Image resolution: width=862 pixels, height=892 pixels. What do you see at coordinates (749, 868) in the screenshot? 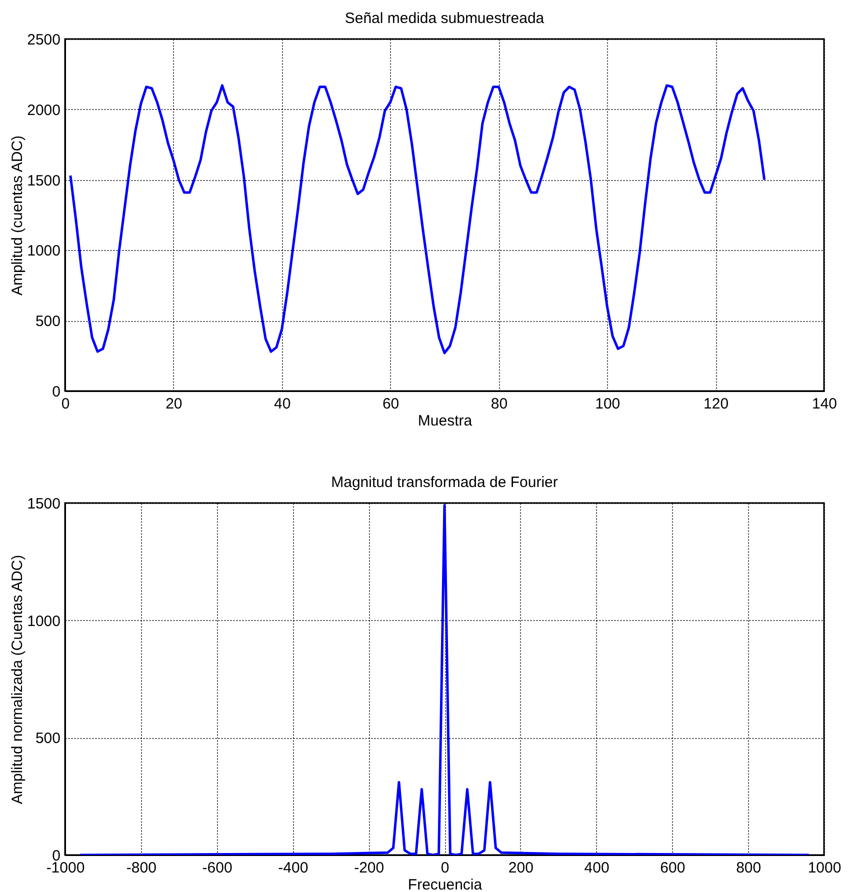
I see `x-tick-label: 800` at bounding box center [749, 868].